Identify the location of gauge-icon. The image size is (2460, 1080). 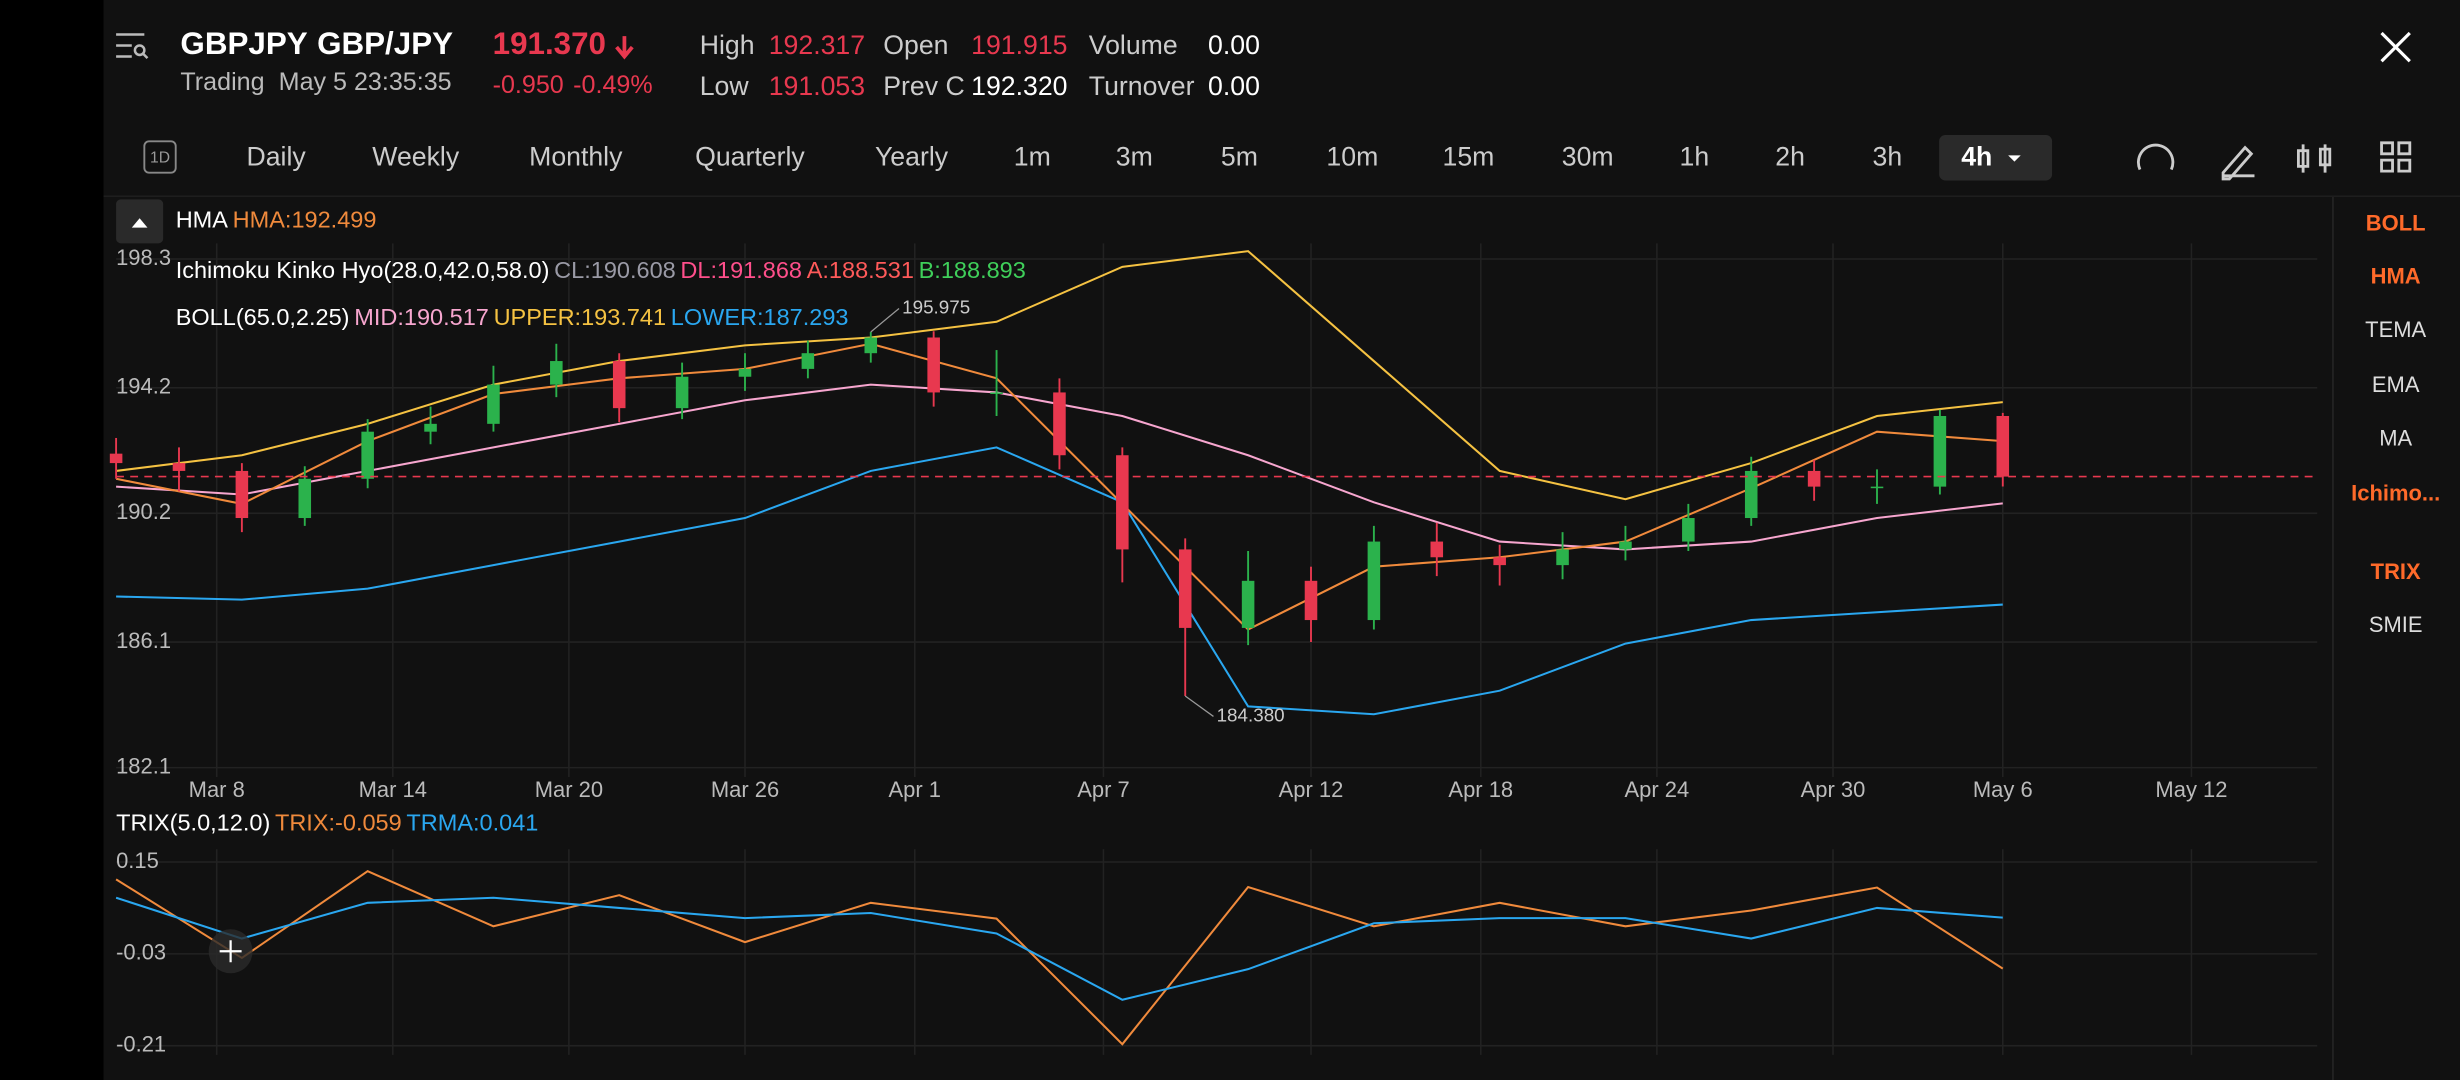
(2155, 157).